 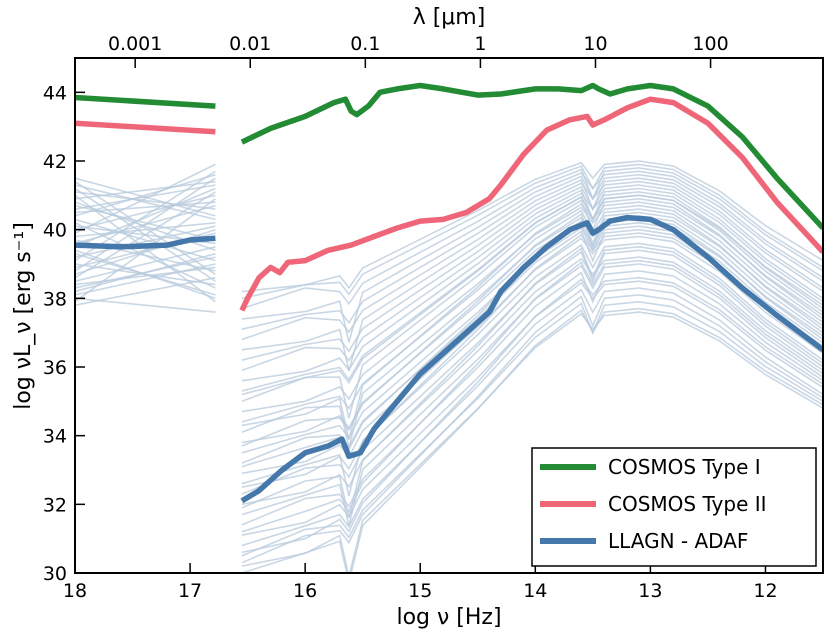 I want to click on x-tick-label: 15, so click(x=420, y=591).